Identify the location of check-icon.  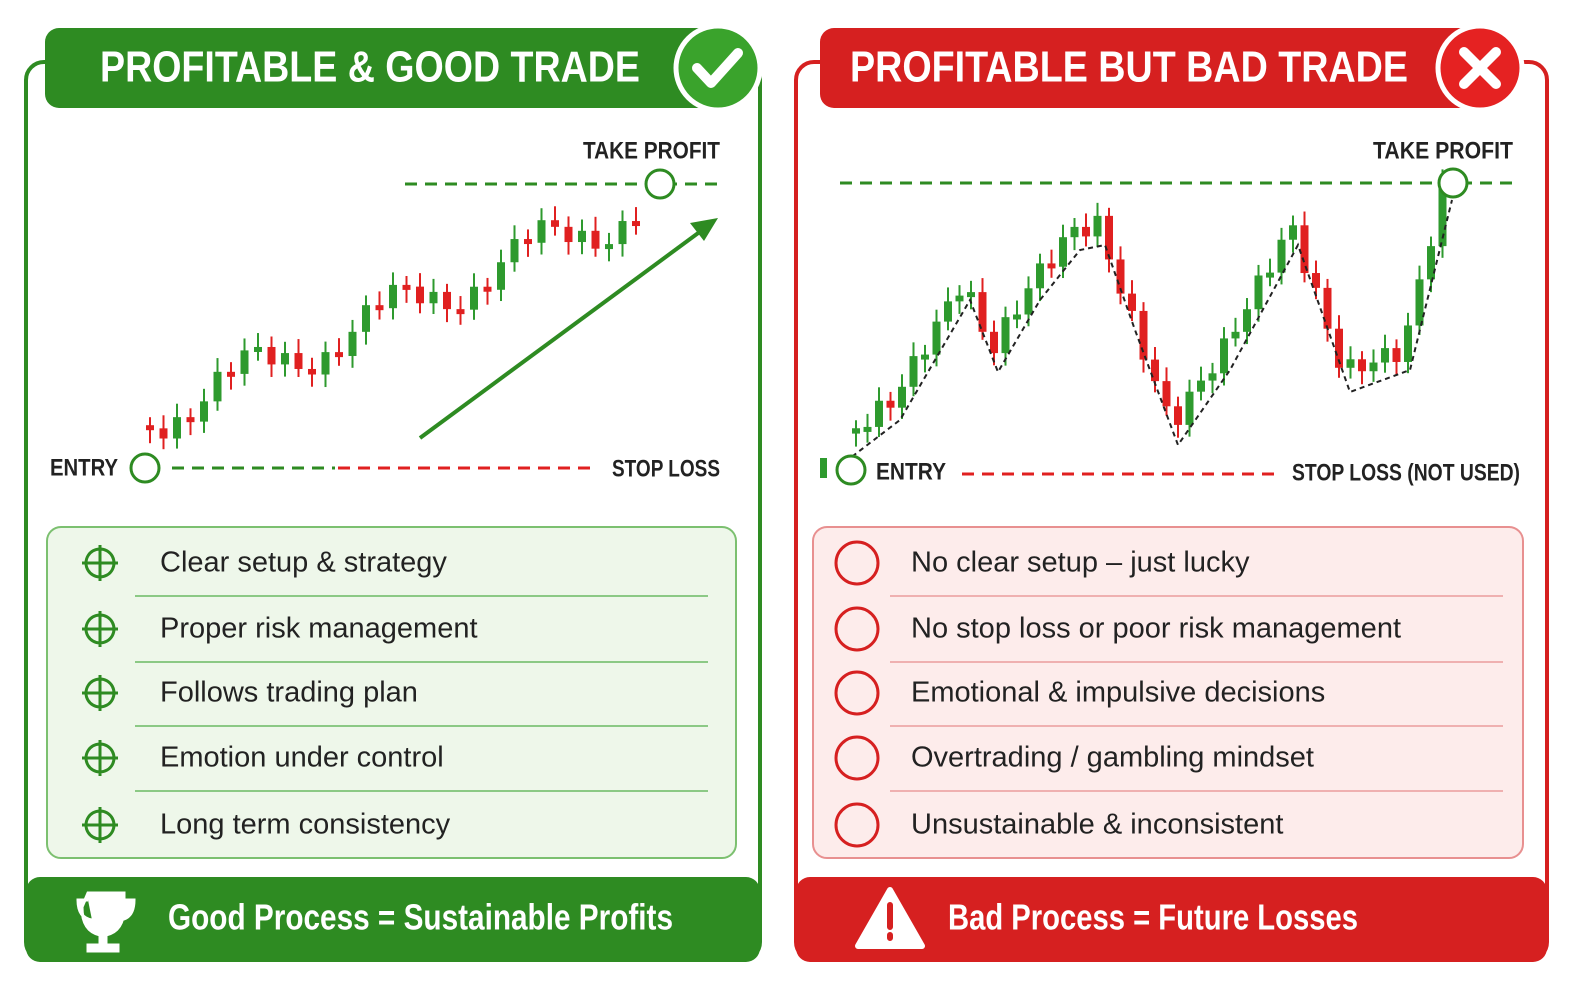
(717, 68).